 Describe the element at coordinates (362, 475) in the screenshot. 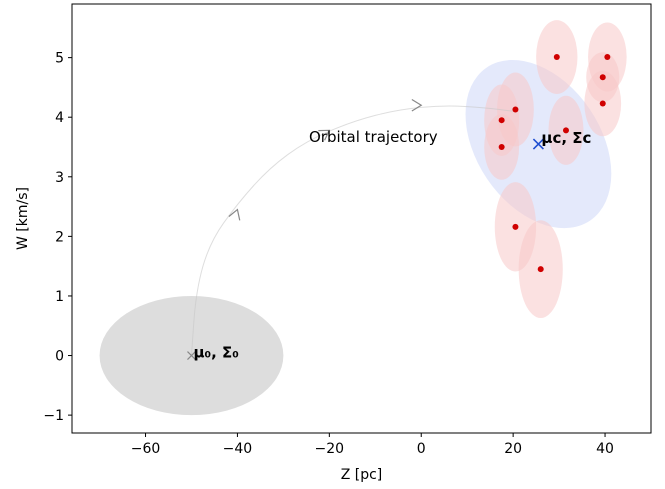

I see `x-axis-label: Z [pc]` at that location.